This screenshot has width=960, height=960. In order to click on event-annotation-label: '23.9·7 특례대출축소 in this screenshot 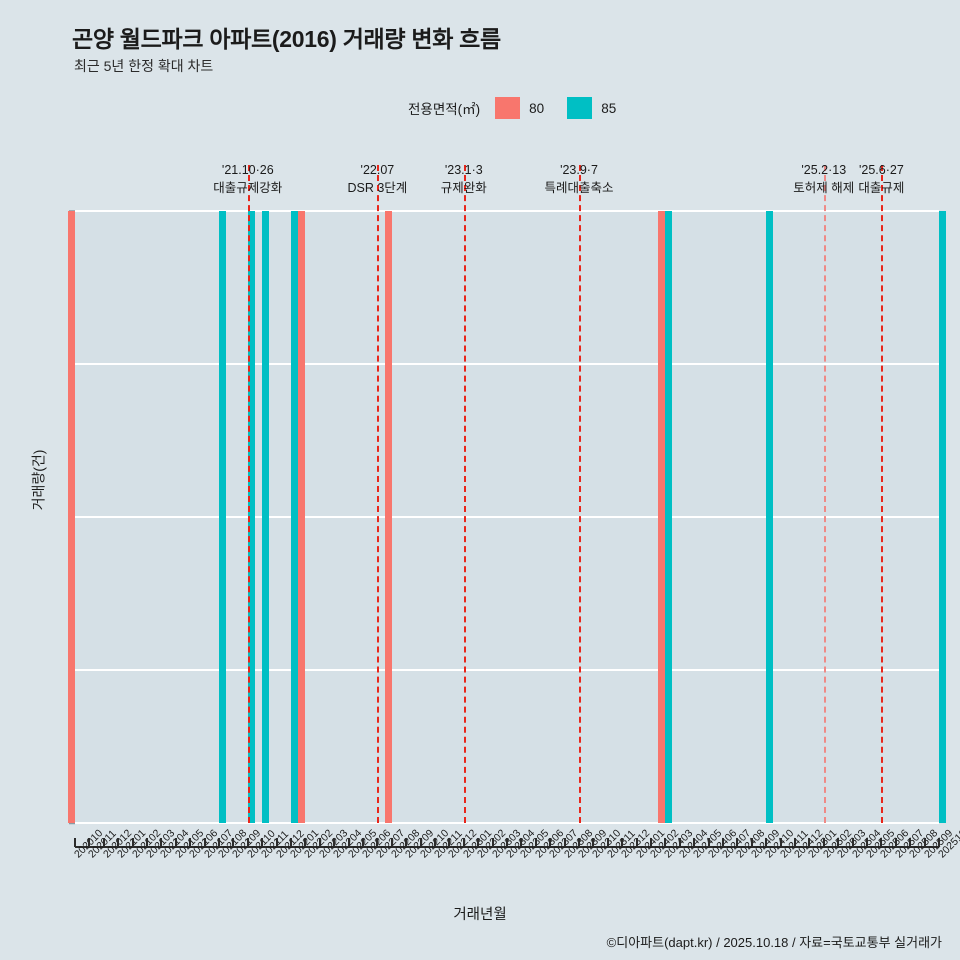, I will do `click(578, 179)`.